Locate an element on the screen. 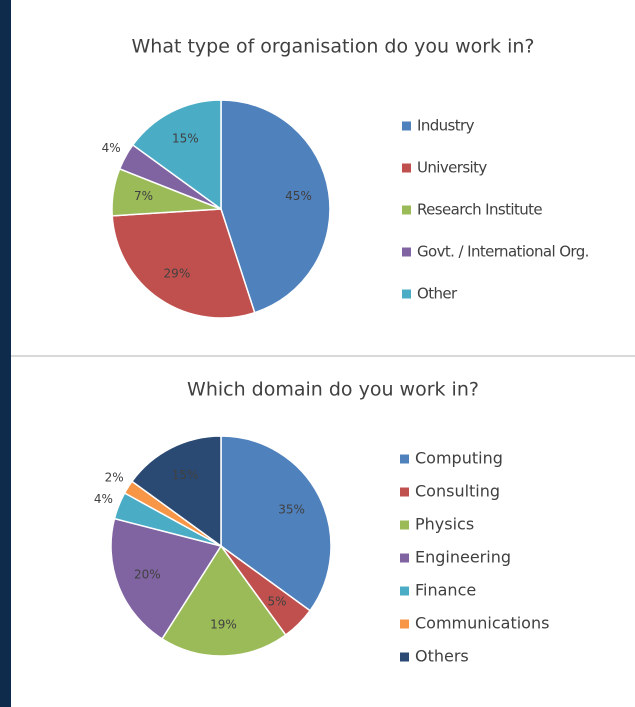 This screenshot has width=635, height=707. legend-label: Computing is located at coordinates (459, 458).